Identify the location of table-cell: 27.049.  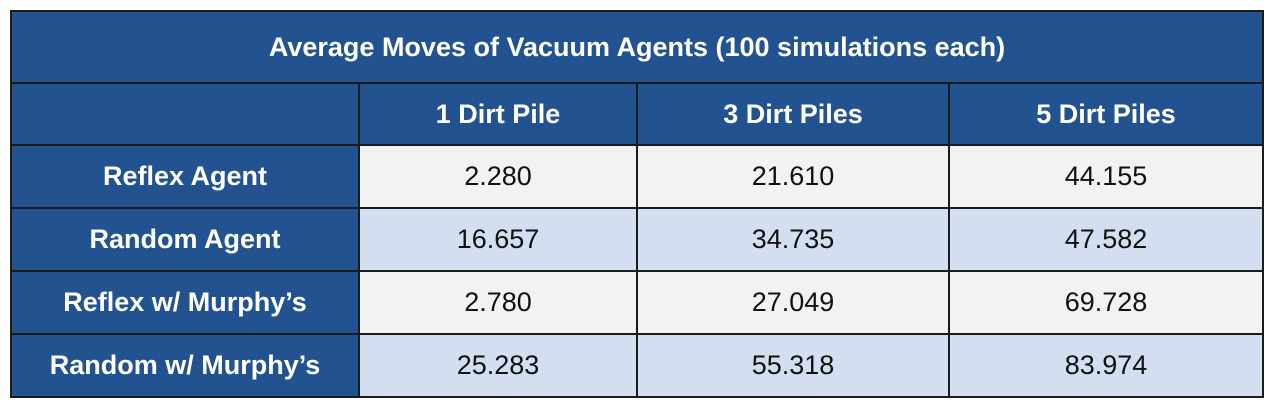
(793, 302).